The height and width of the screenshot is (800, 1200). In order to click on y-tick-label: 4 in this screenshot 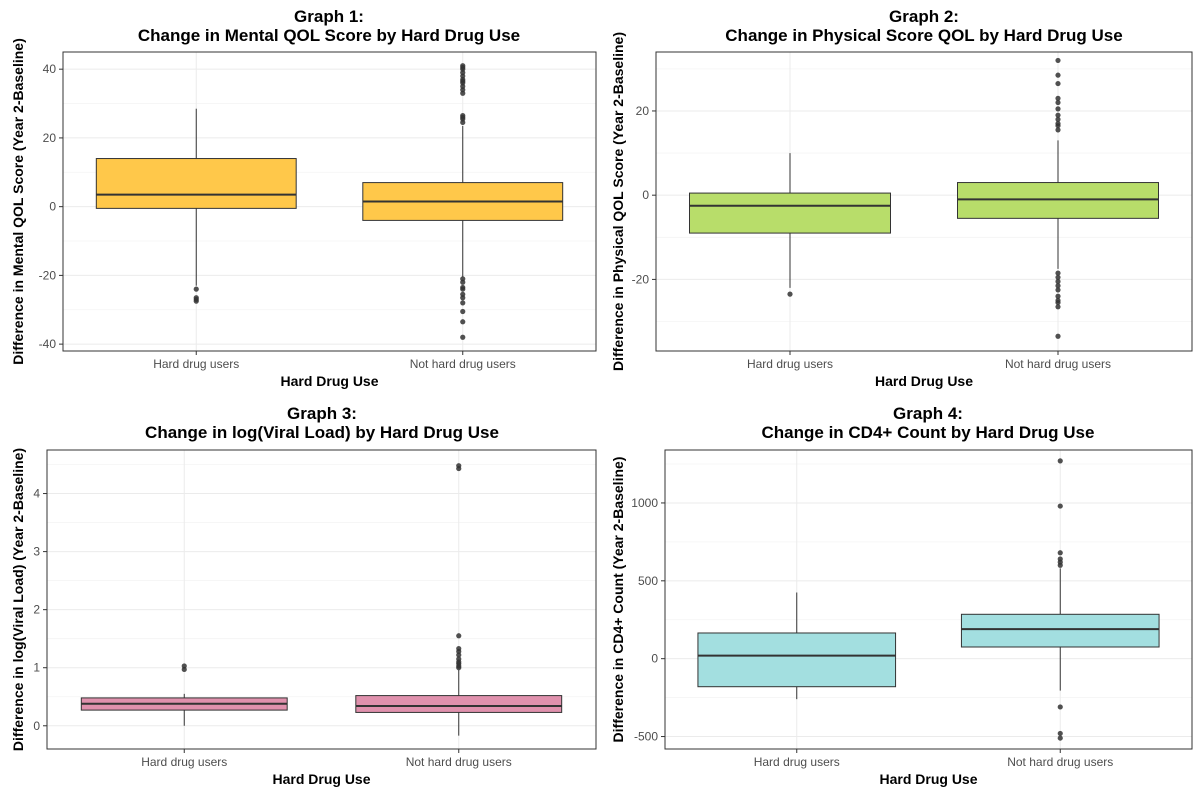, I will do `click(36, 494)`.